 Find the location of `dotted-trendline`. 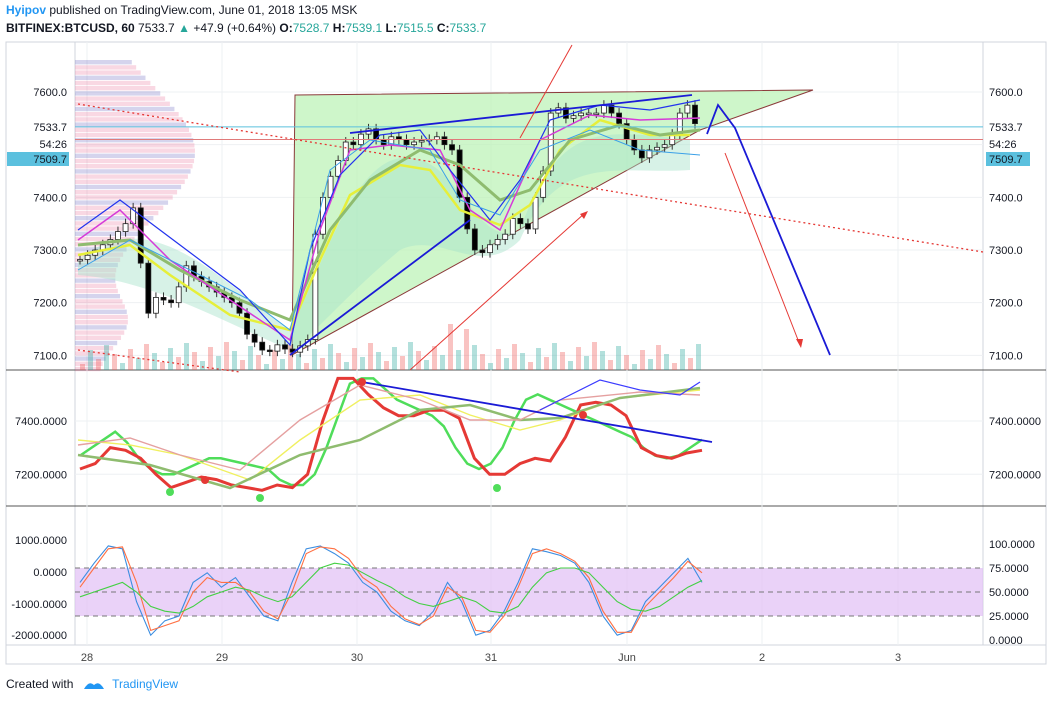

dotted-trendline is located at coordinates (159, 361).